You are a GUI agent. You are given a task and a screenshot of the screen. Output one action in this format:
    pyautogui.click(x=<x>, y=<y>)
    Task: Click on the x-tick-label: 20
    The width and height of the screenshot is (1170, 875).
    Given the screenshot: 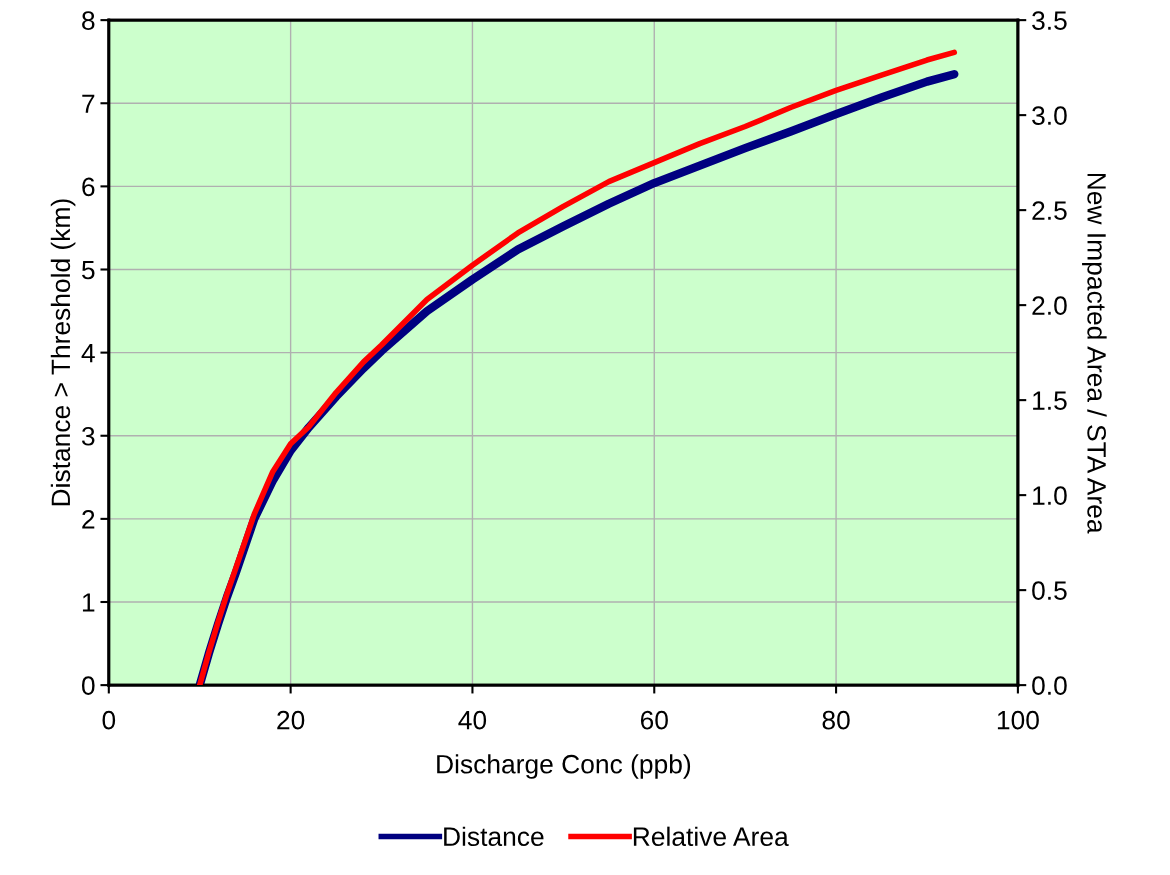 What is the action you would take?
    pyautogui.click(x=291, y=720)
    